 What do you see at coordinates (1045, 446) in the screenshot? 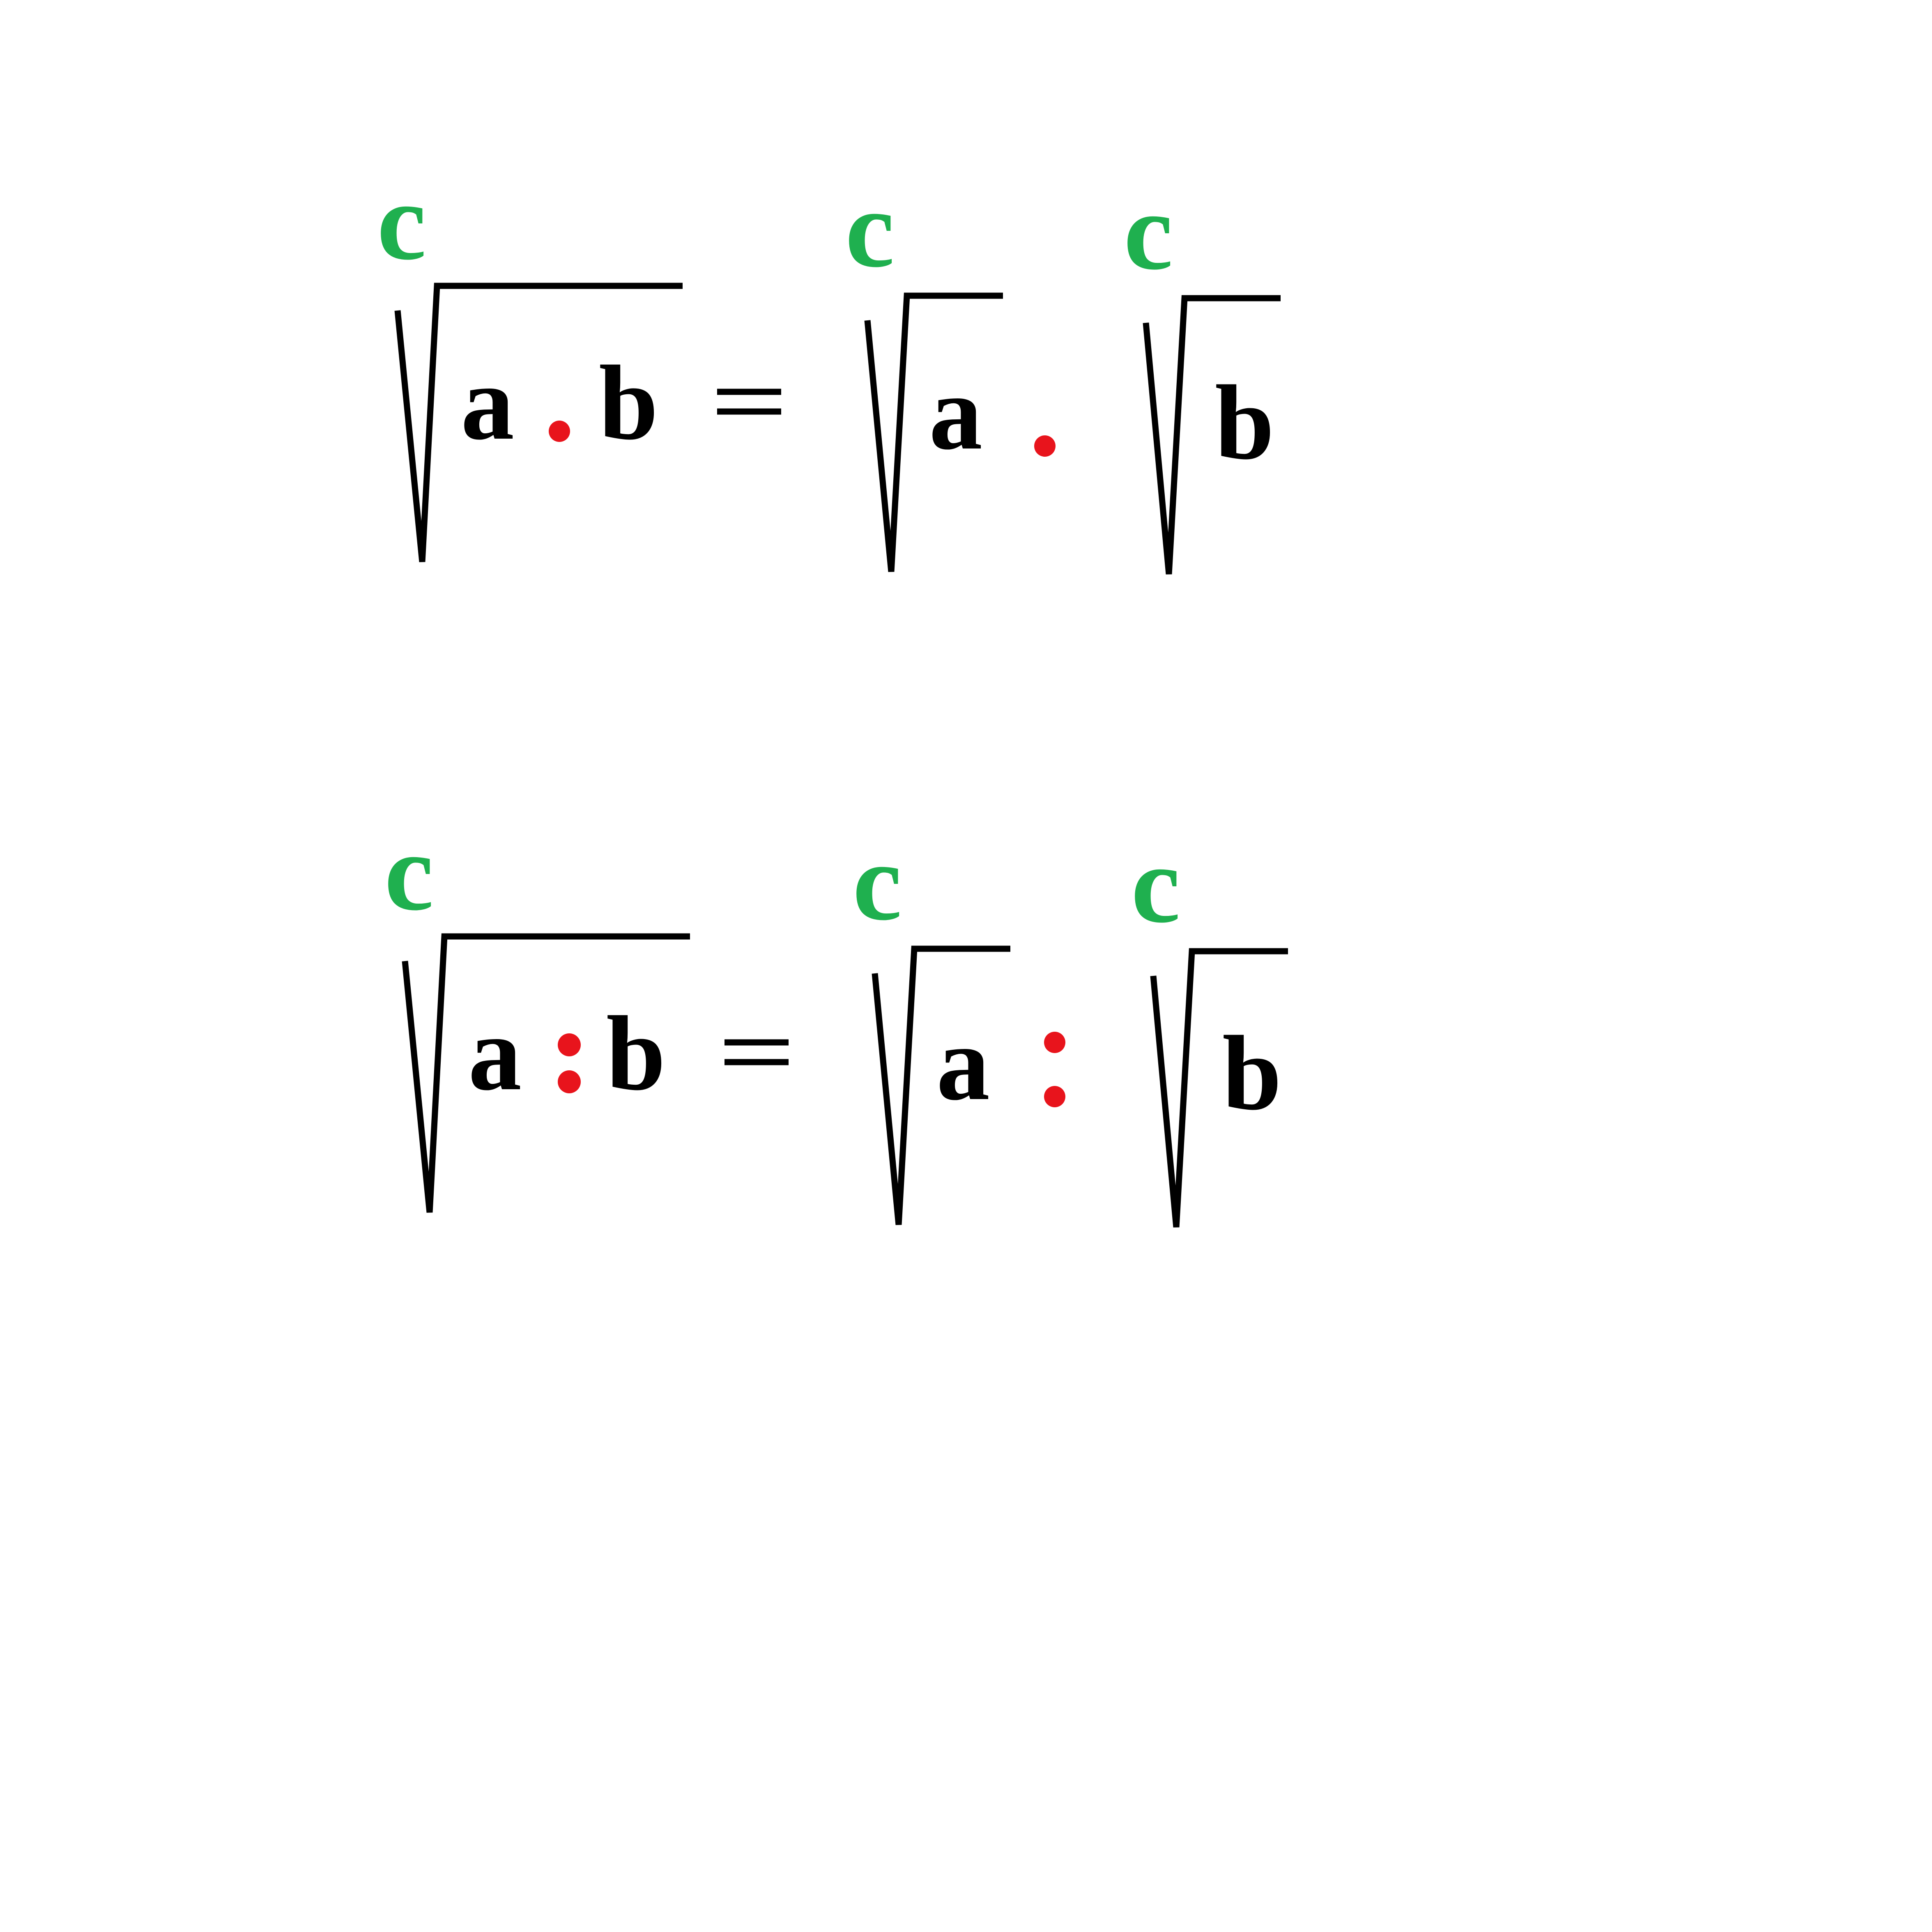
I see `rhs-multiply-dot` at bounding box center [1045, 446].